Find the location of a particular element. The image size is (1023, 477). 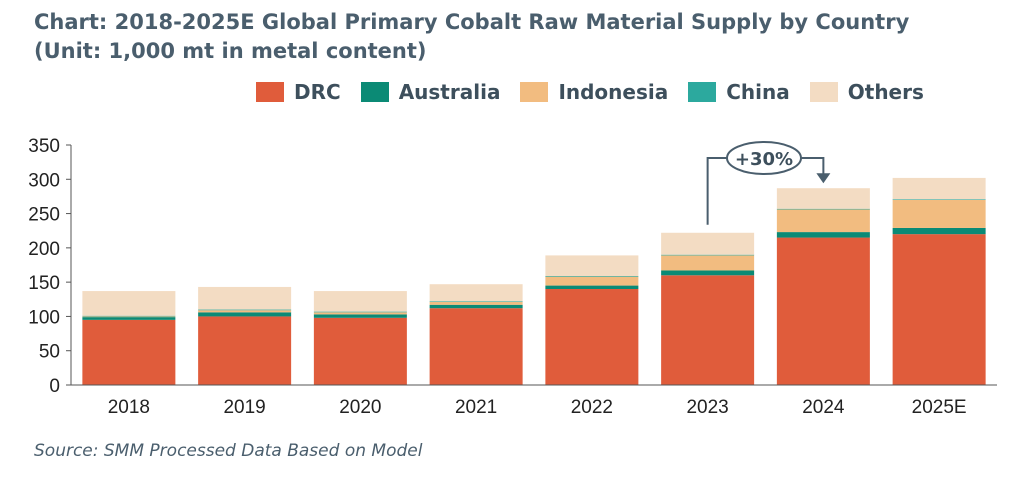

bar-china-2020 is located at coordinates (360, 312).